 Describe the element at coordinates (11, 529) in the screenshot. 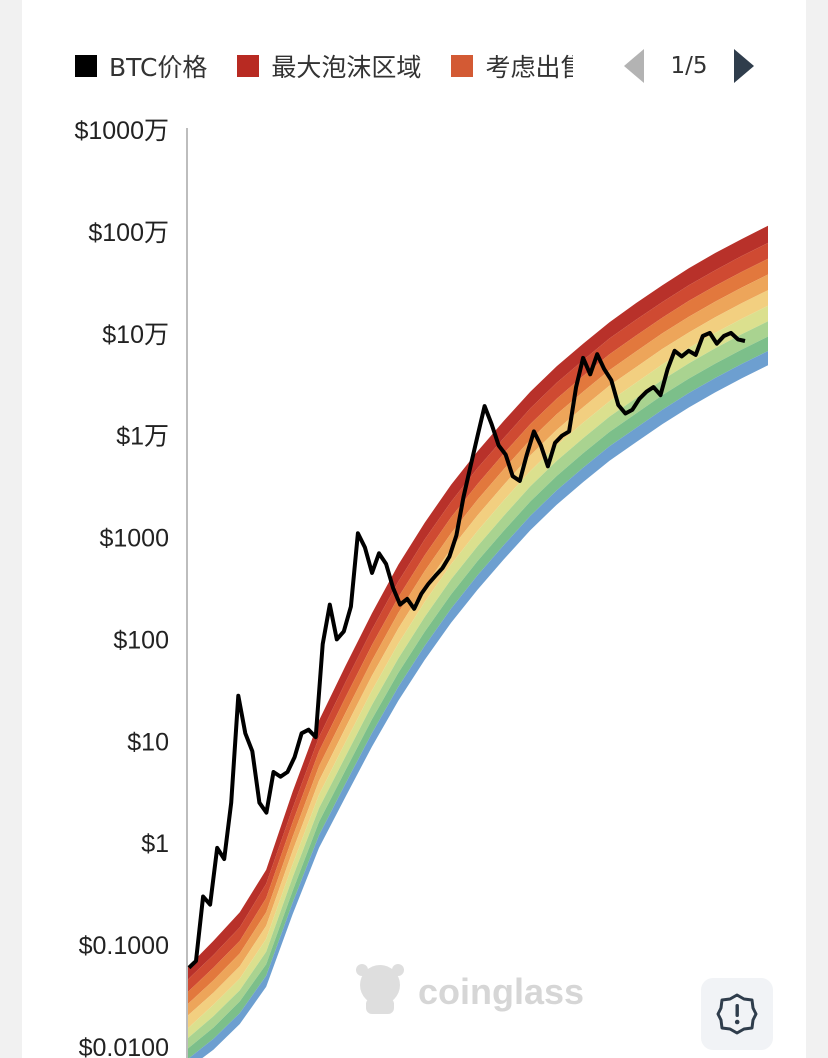

I see `frame-left-edge` at that location.